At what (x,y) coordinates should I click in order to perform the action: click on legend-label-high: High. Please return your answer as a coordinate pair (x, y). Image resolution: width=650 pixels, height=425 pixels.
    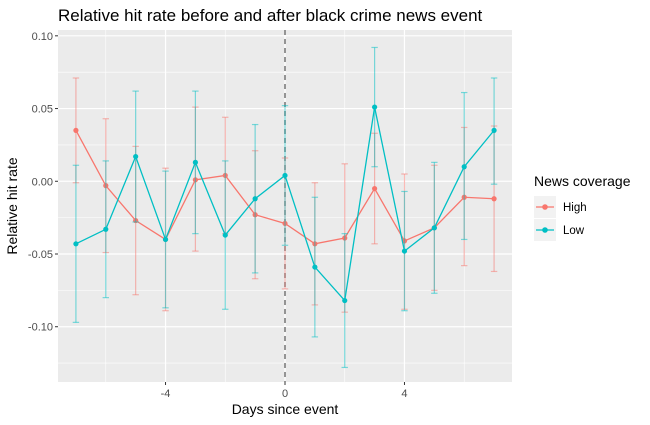
    Looking at the image, I should click on (575, 208).